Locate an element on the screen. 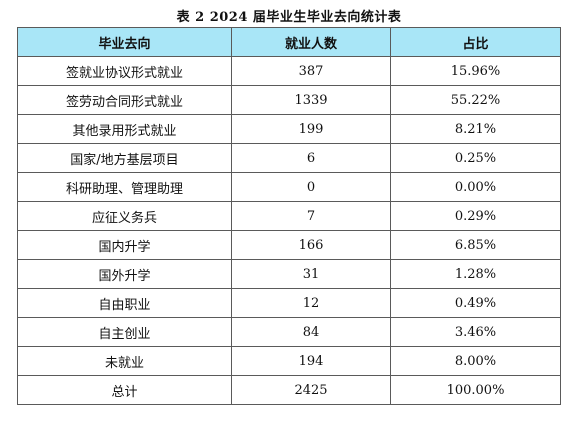  ratio-cell: 8.00% is located at coordinates (475, 361).